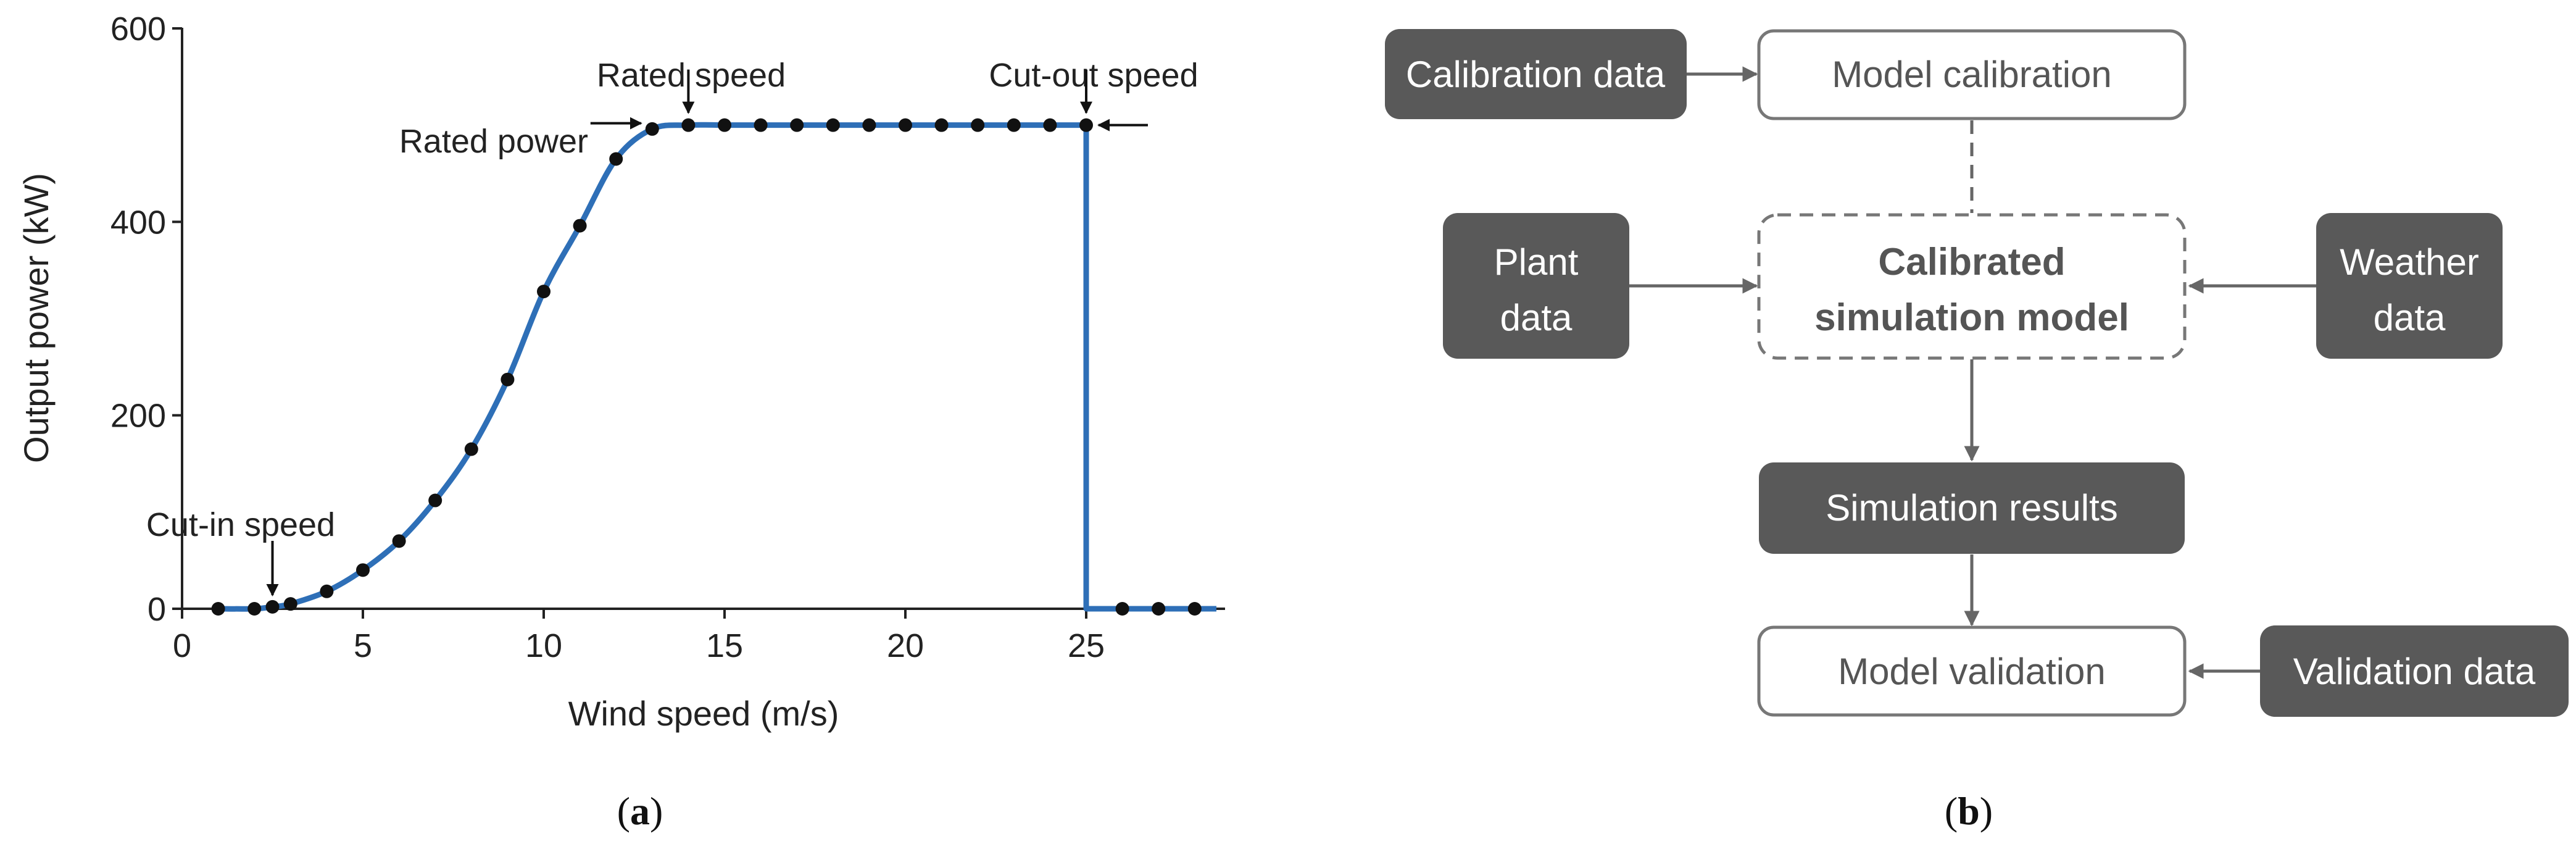 The width and height of the screenshot is (2576, 844). I want to click on box-calibration-data: Calibration data, so click(1536, 74).